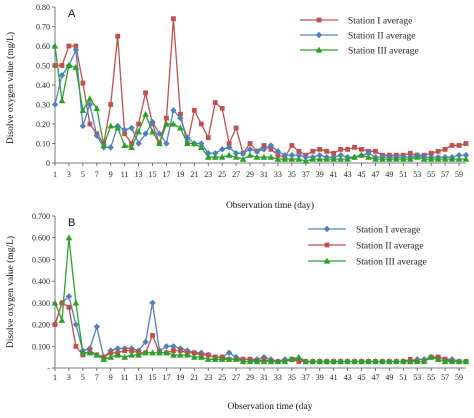  What do you see at coordinates (43, 7) in the screenshot?
I see `panel-a-y-tick-label: 0.80` at bounding box center [43, 7].